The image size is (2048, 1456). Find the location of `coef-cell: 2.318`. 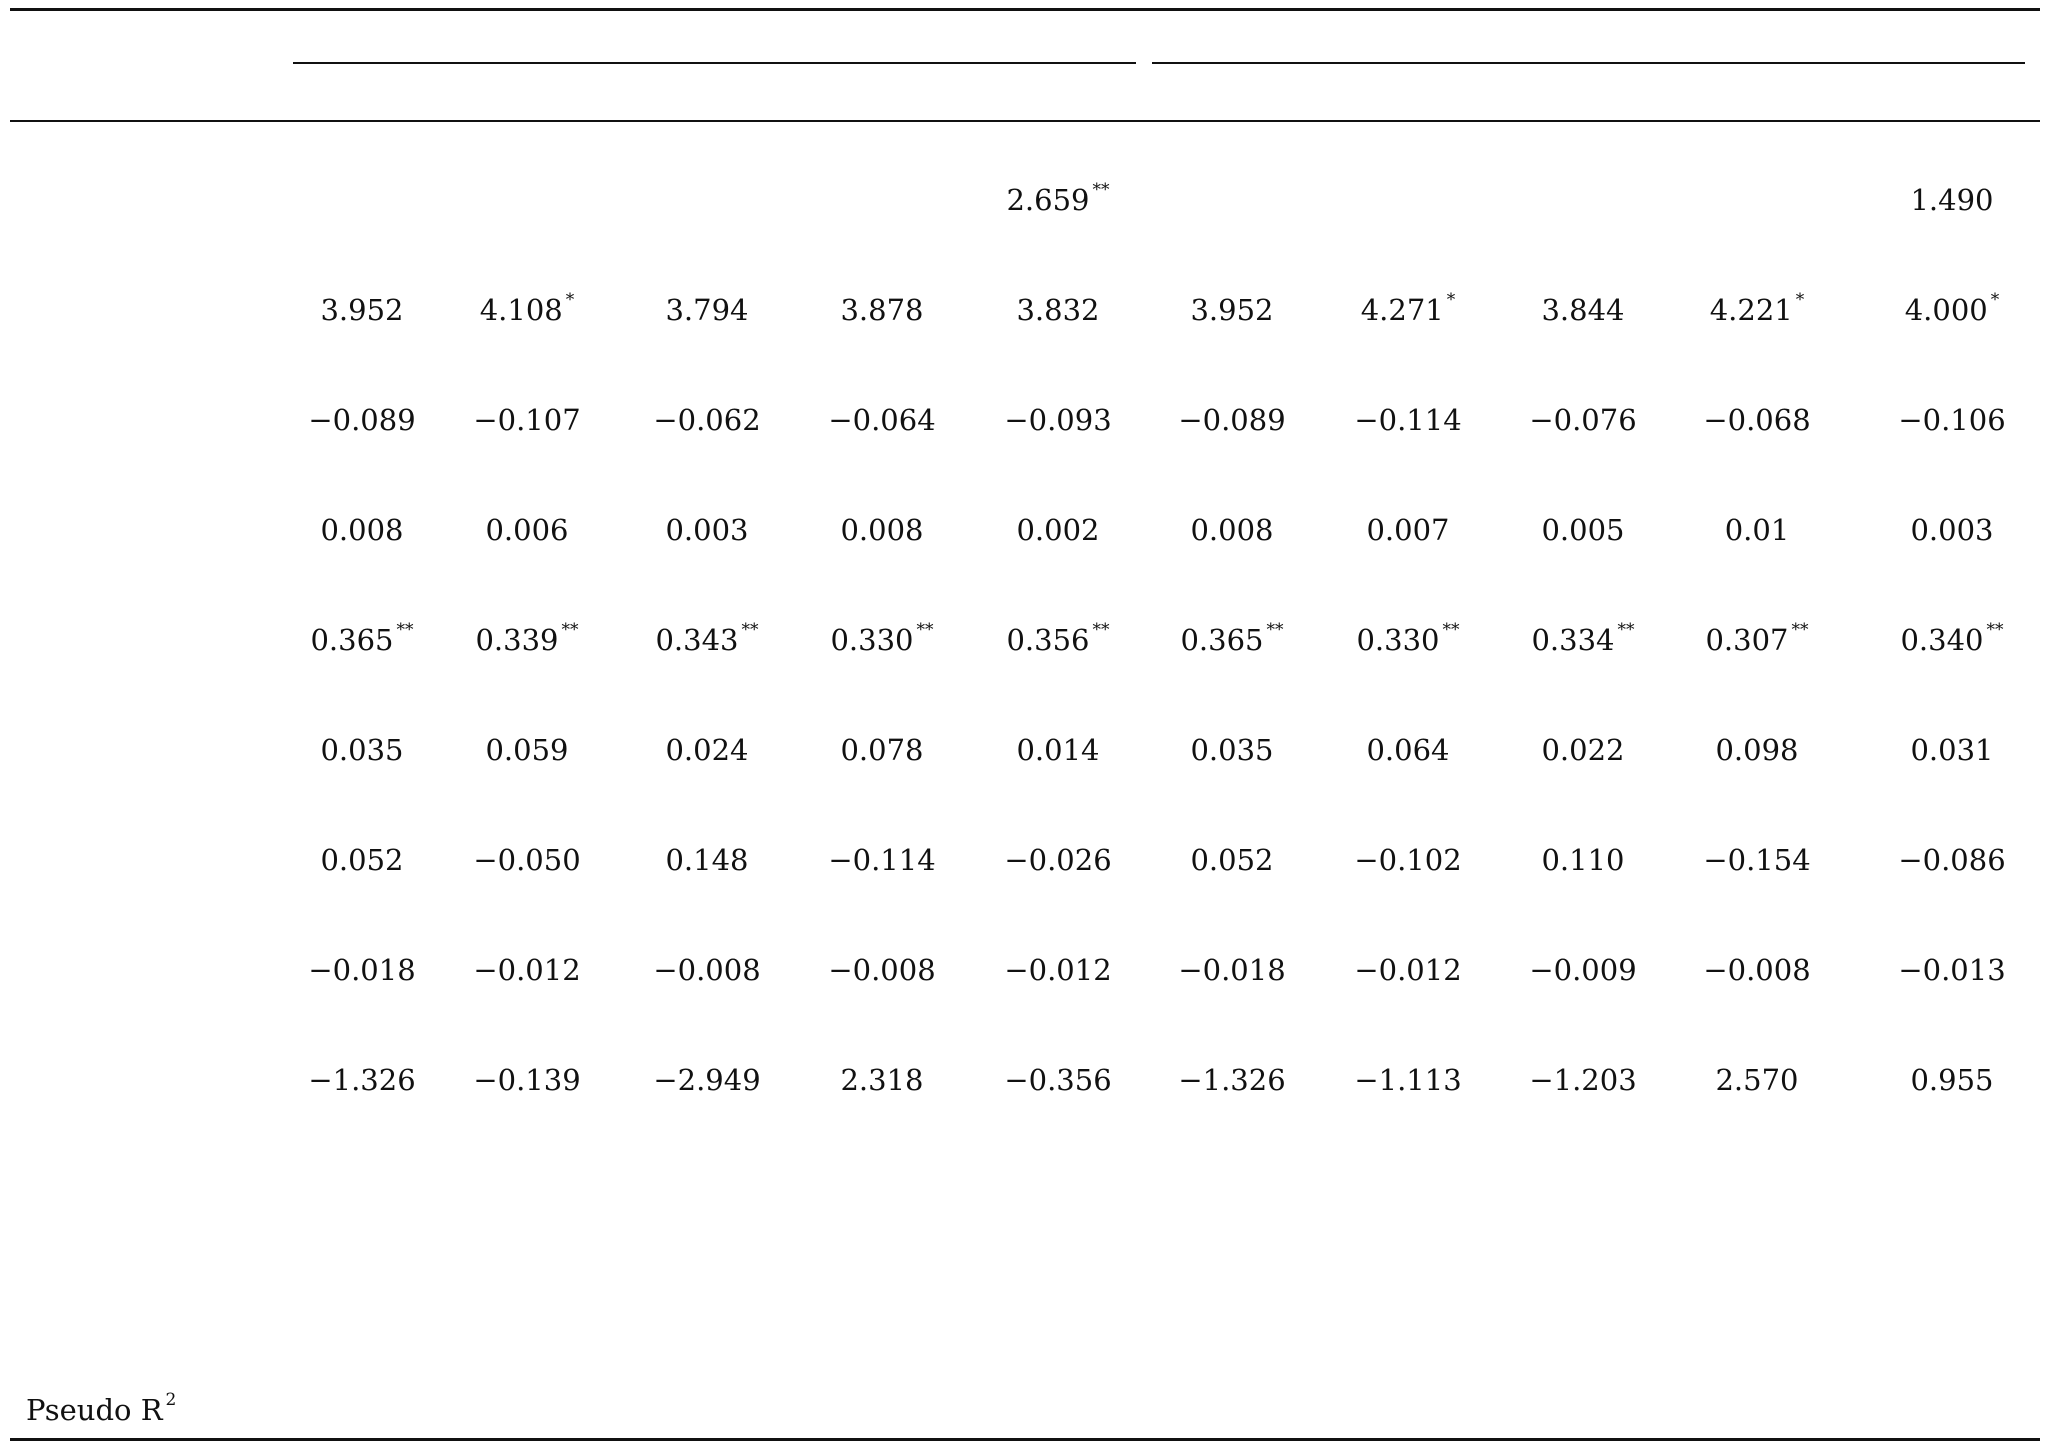

coef-cell: 2.318 is located at coordinates (881, 1080).